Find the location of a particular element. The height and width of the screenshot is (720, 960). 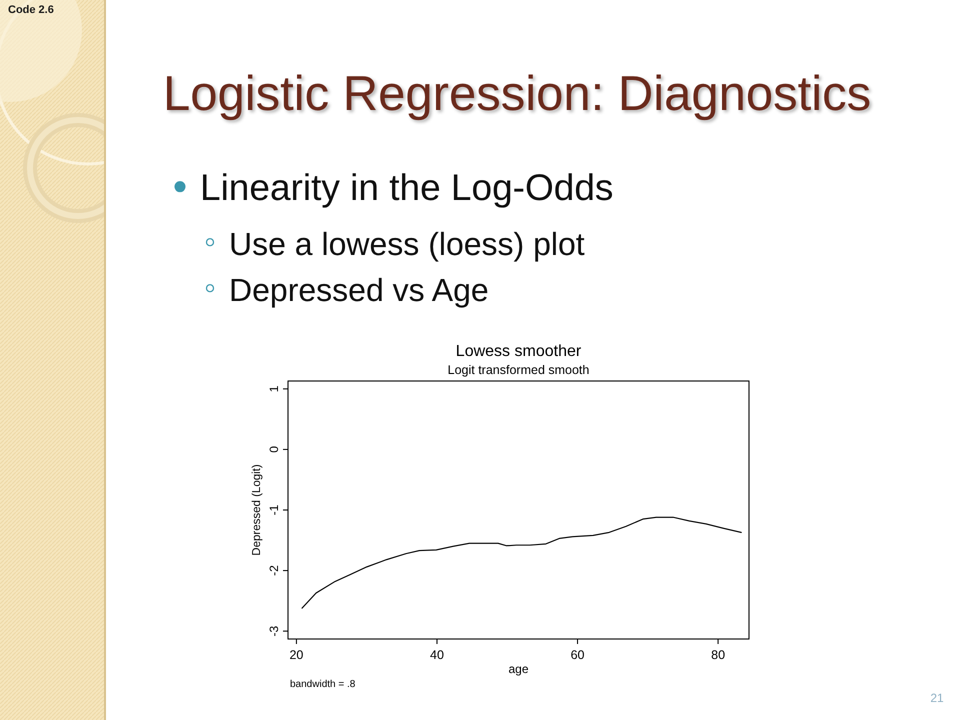

y-tick-label: 1 is located at coordinates (274, 388).